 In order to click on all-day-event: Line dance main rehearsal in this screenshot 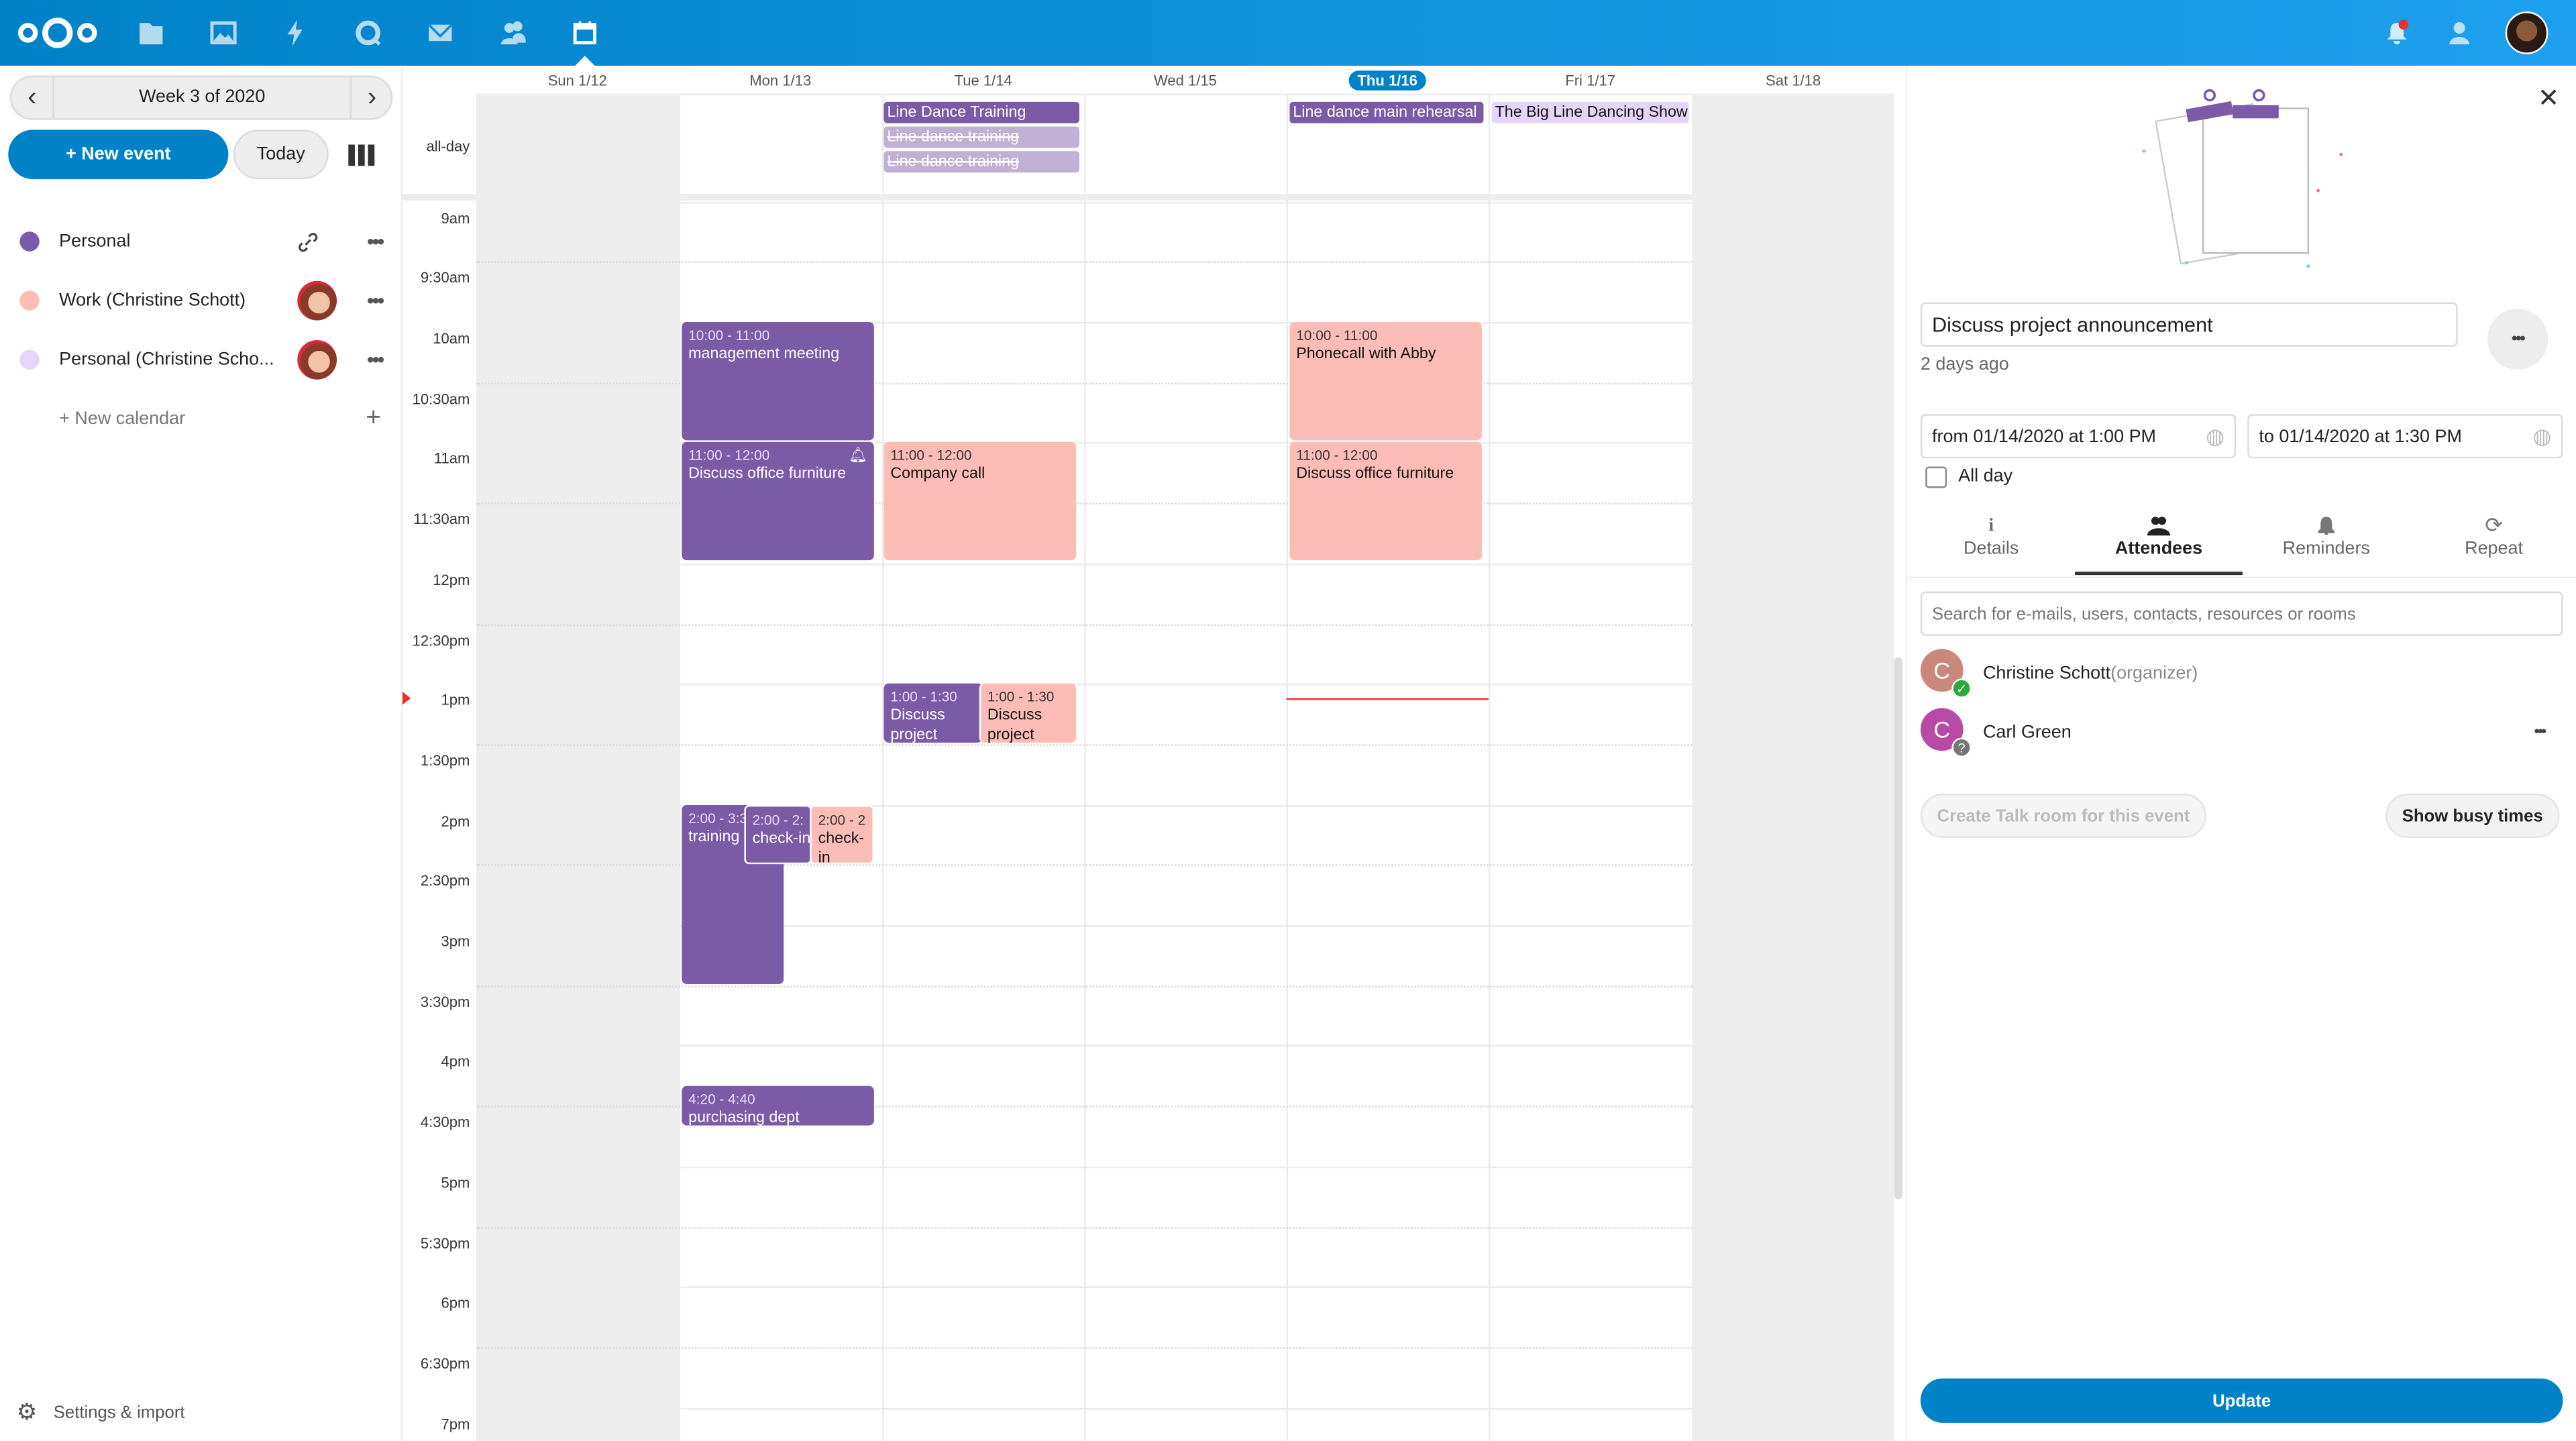, I will do `click(1386, 112)`.